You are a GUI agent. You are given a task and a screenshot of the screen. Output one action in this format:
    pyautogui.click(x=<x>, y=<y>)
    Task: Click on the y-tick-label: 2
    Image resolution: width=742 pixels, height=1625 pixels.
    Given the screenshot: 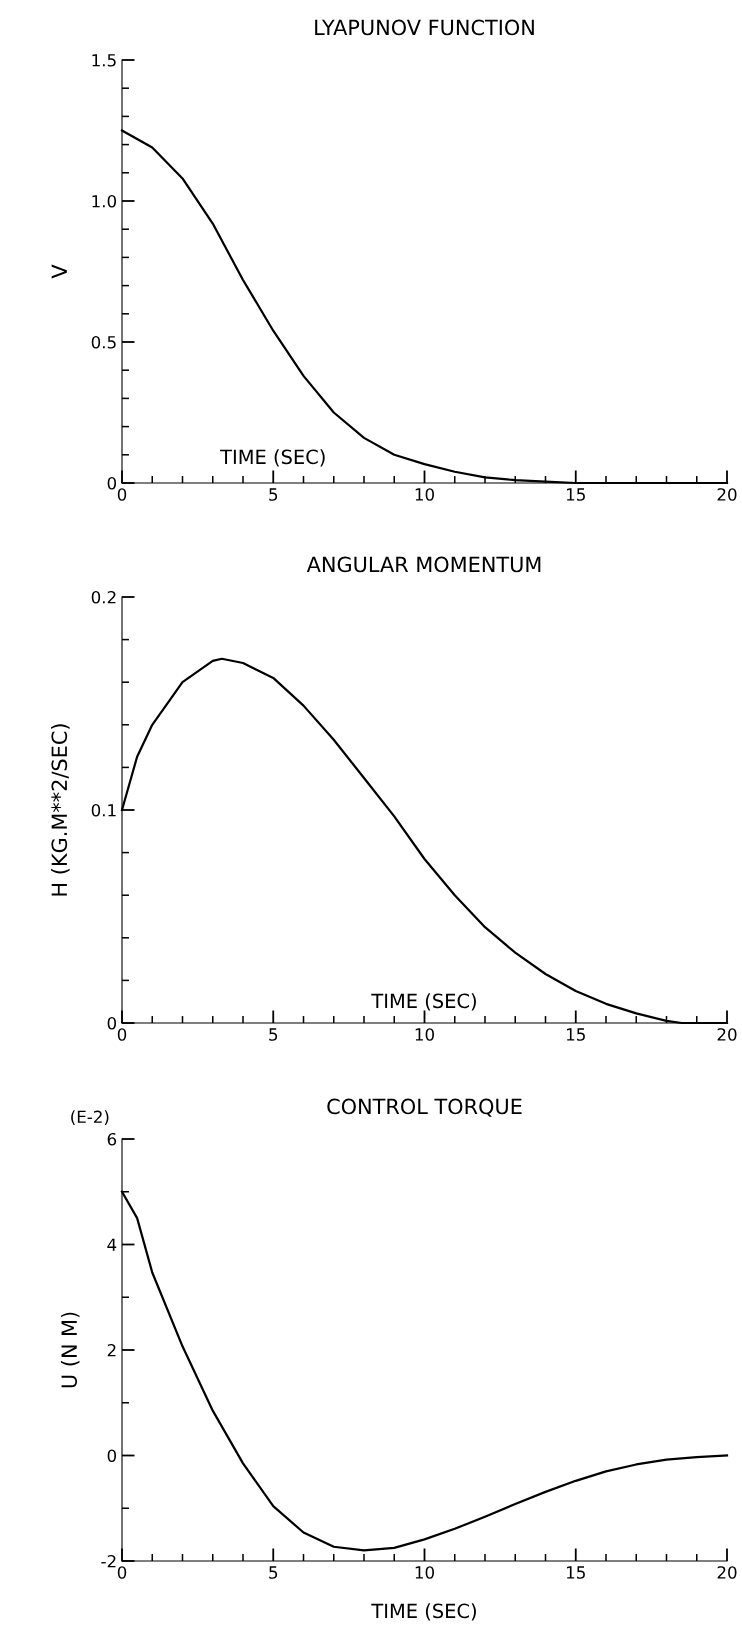 What is the action you would take?
    pyautogui.click(x=111, y=1350)
    